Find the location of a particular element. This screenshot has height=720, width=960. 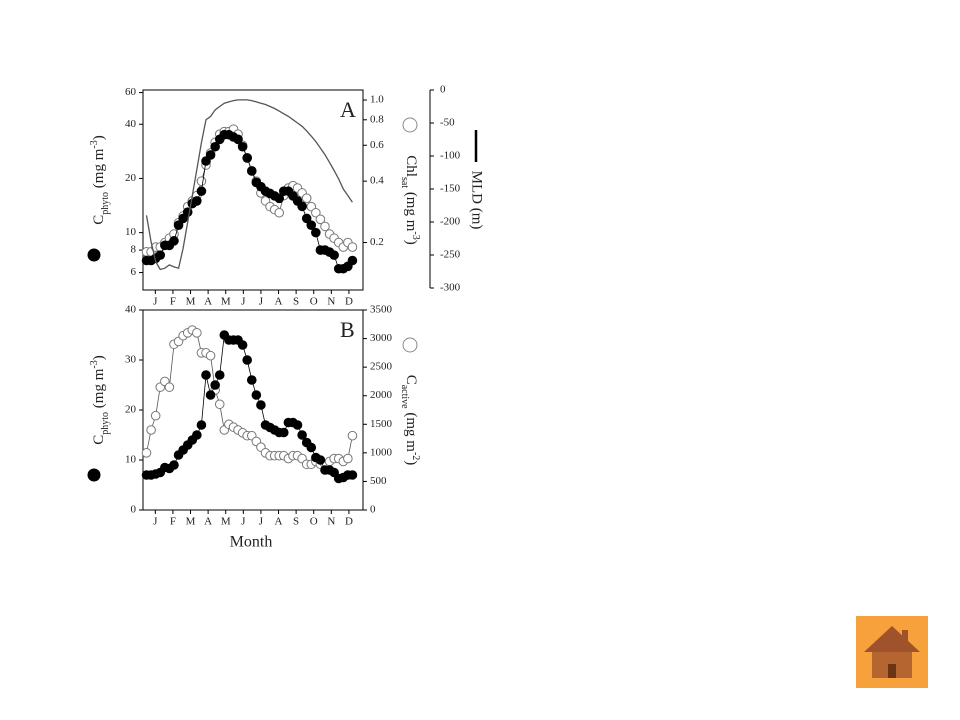

label-part: Chl is located at coordinates (411, 166).